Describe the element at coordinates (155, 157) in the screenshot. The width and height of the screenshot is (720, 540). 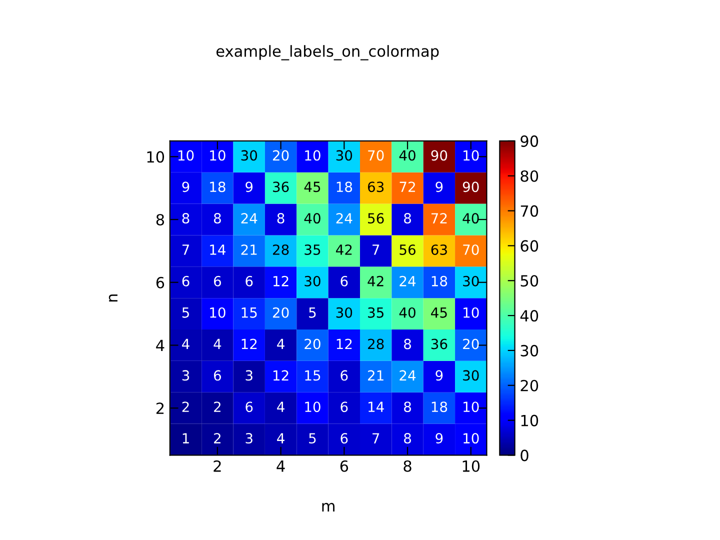
I see `y-tick-label: 10` at that location.